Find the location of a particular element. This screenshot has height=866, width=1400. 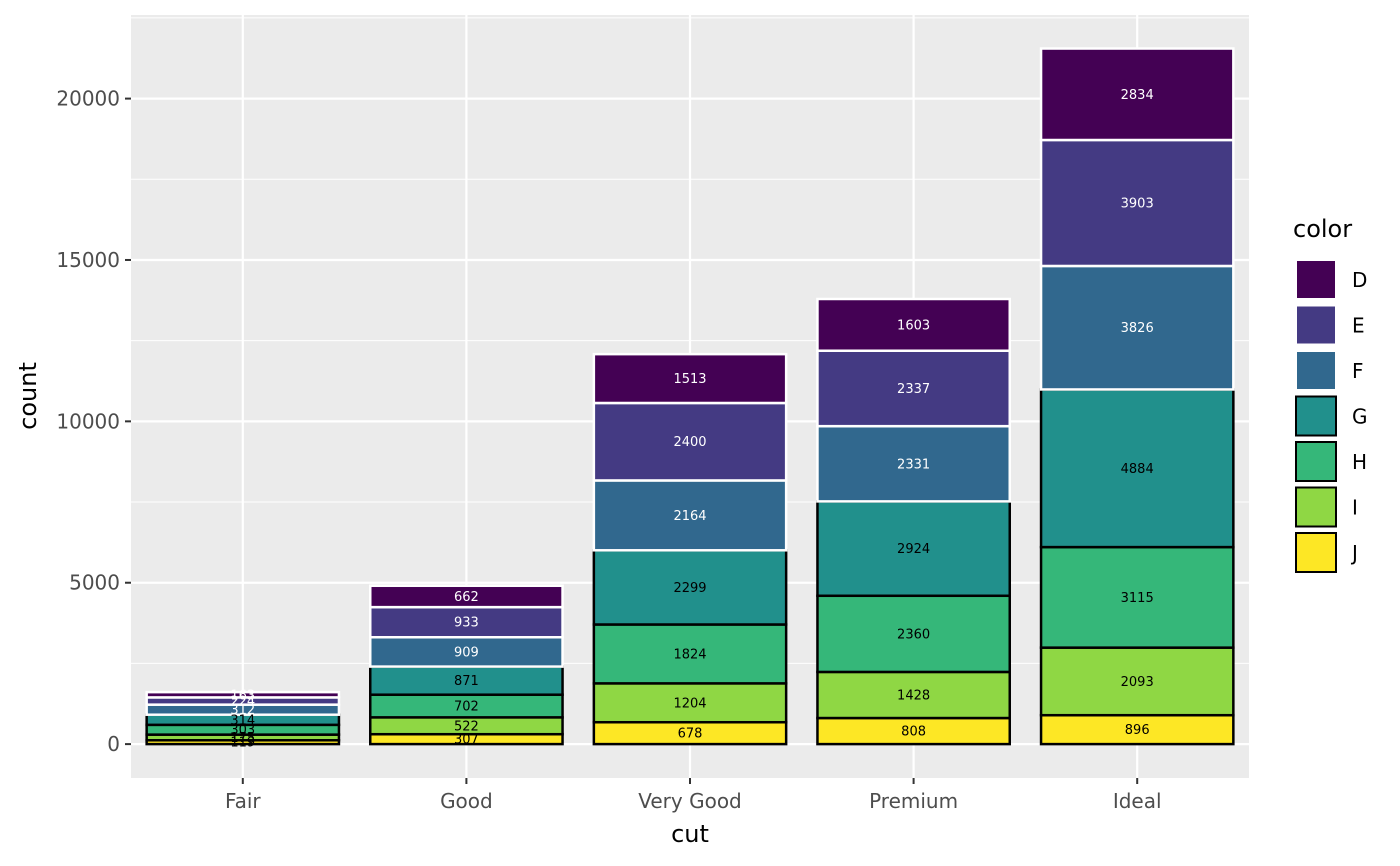

bar-segment-d-premium is located at coordinates (913, 324).